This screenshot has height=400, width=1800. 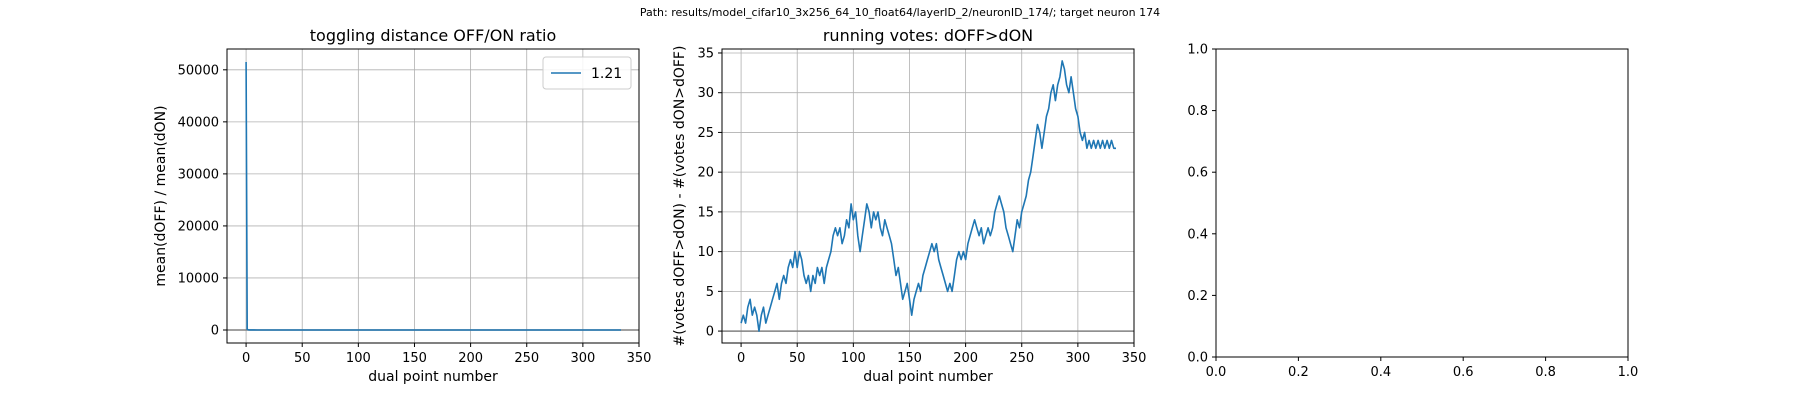 I want to click on chart-0-y-axis-label: mean(dOFF) / mean(dON), so click(x=161, y=195).